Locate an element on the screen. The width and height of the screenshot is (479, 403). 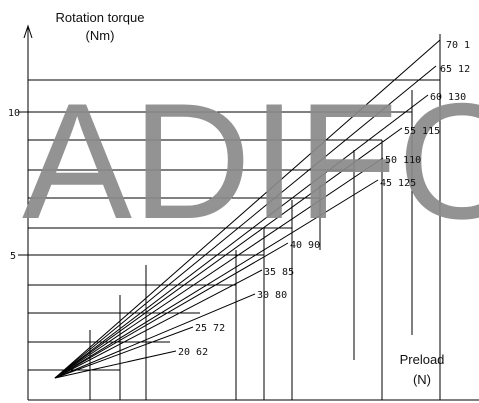
y-axis-arrow is located at coordinates (28, 31).